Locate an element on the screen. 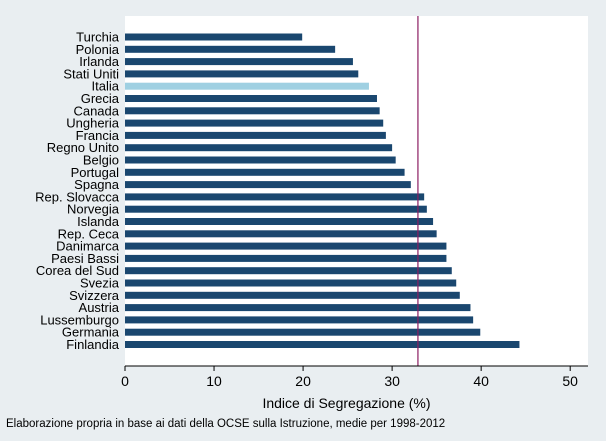  x-tick-label: 40 is located at coordinates (481, 381).